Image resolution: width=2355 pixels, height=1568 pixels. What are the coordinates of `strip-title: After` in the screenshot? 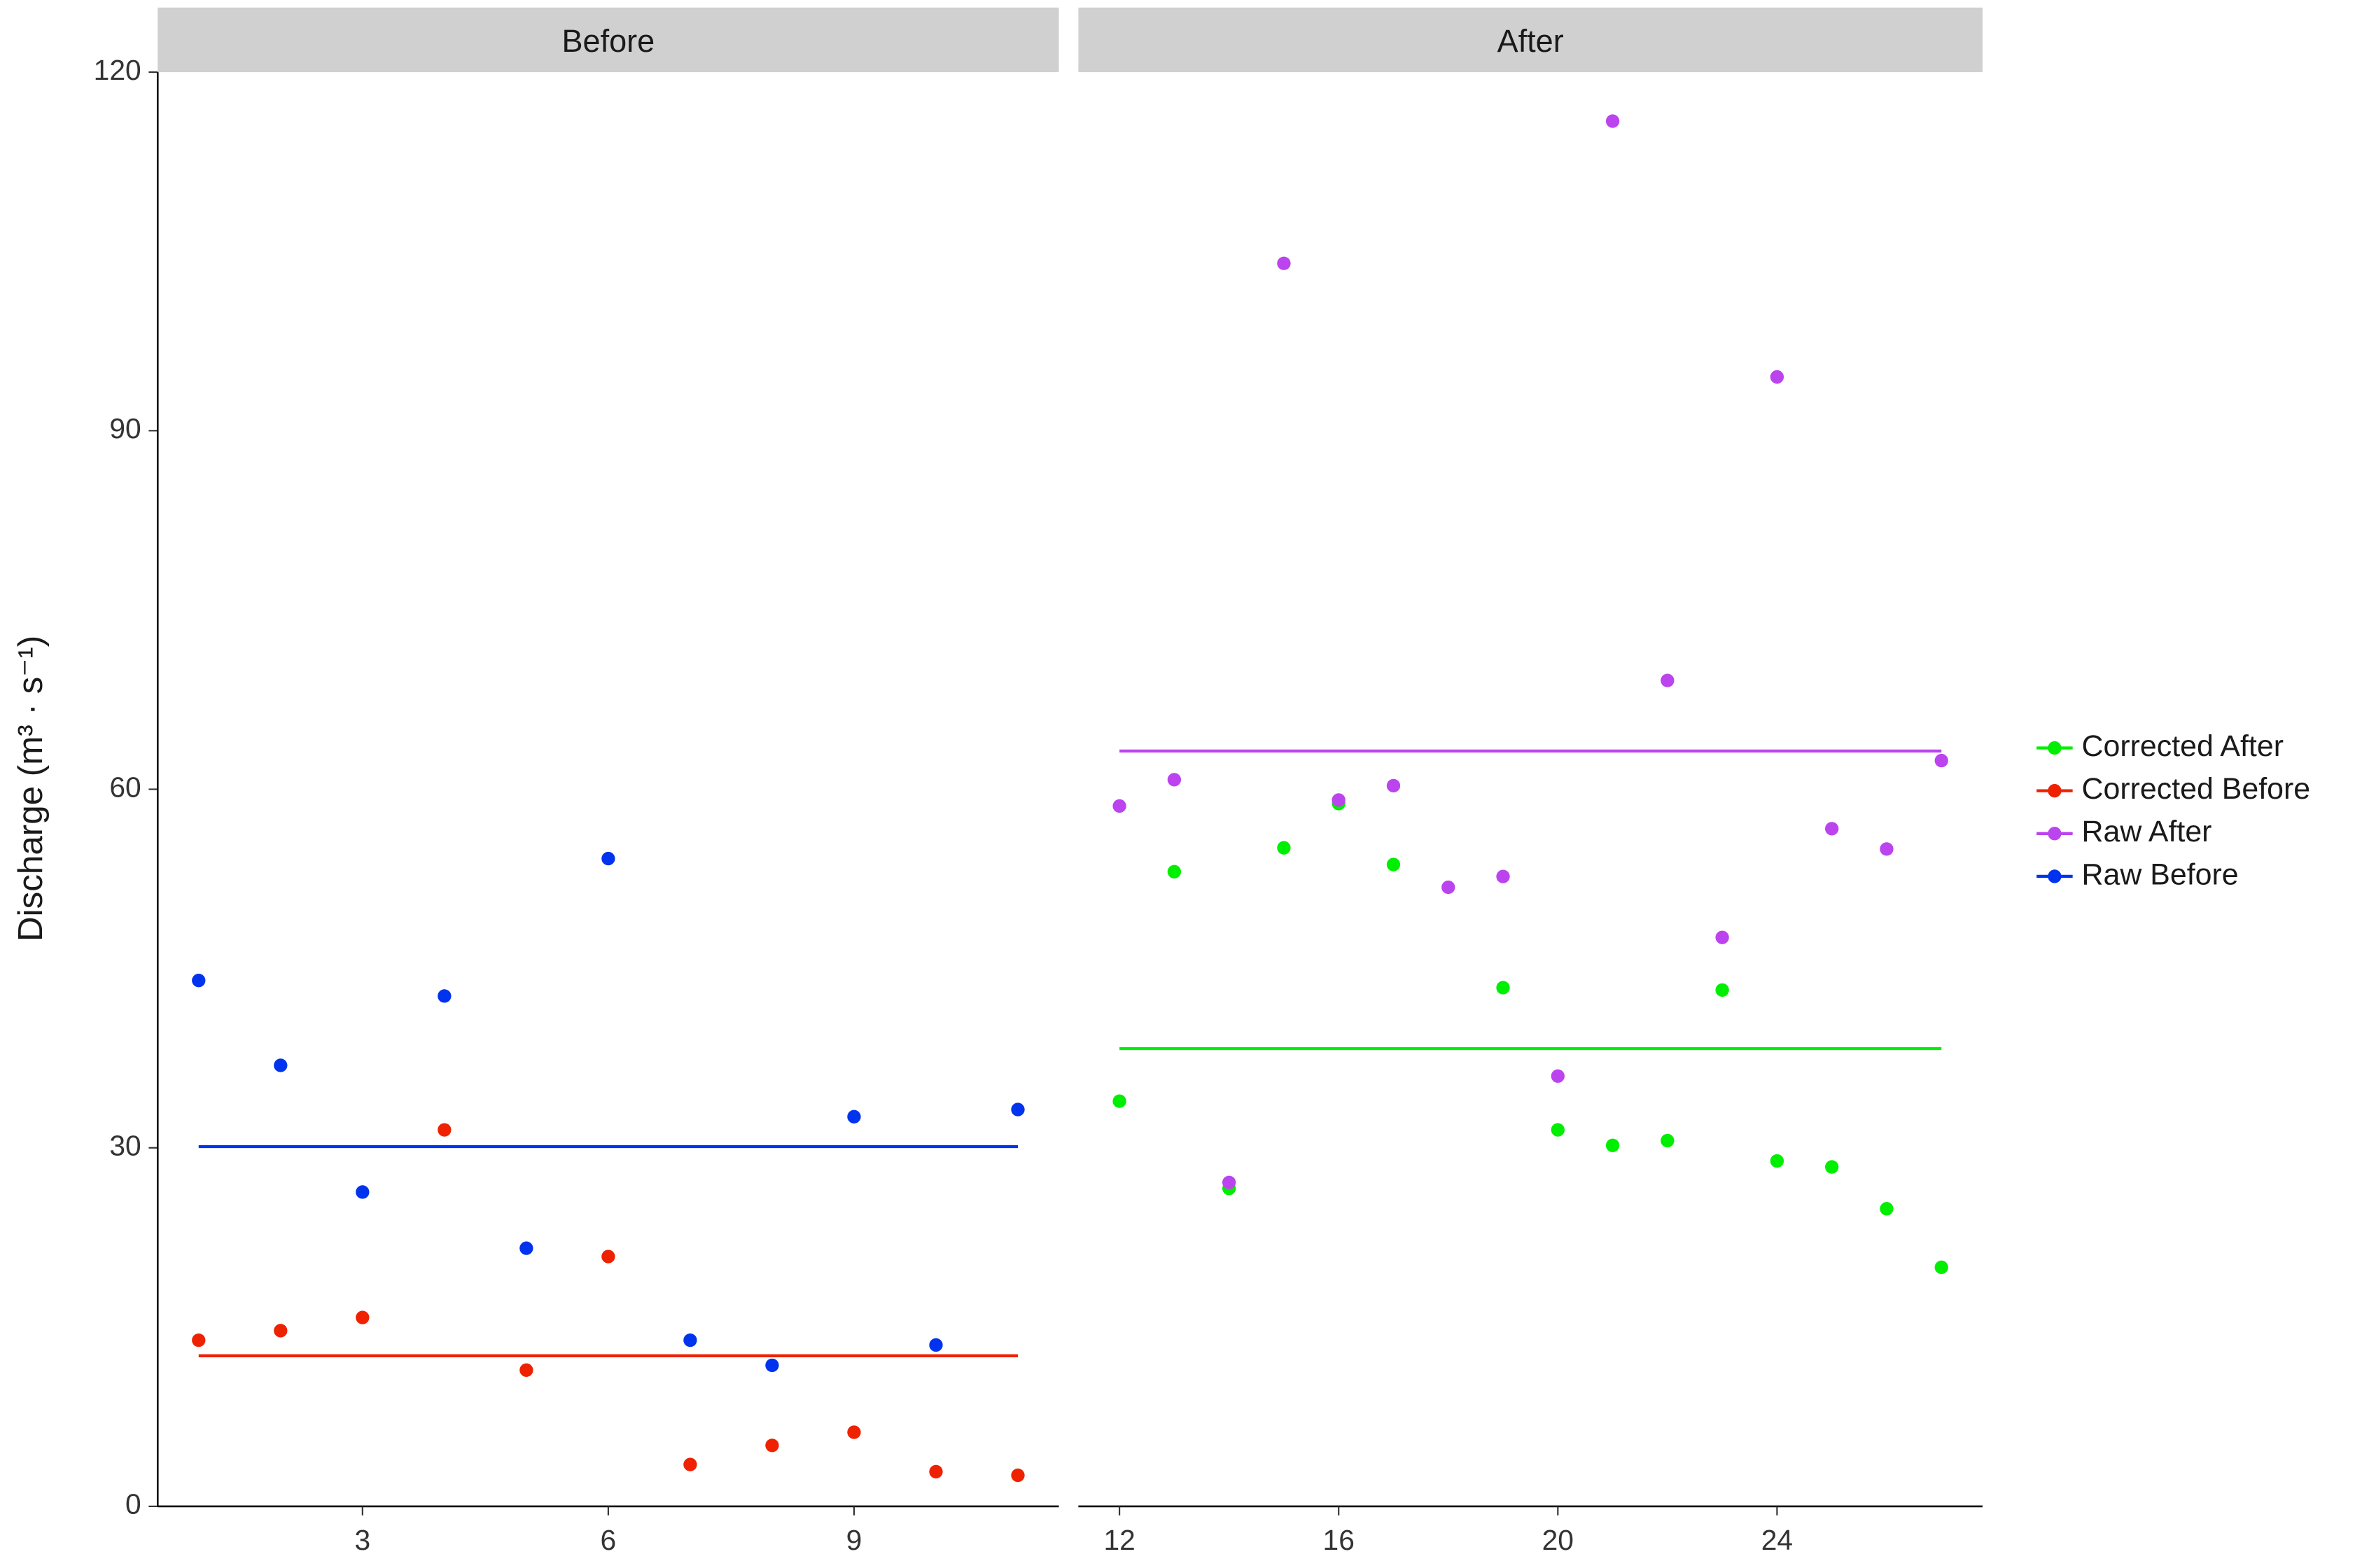 It's located at (1530, 41).